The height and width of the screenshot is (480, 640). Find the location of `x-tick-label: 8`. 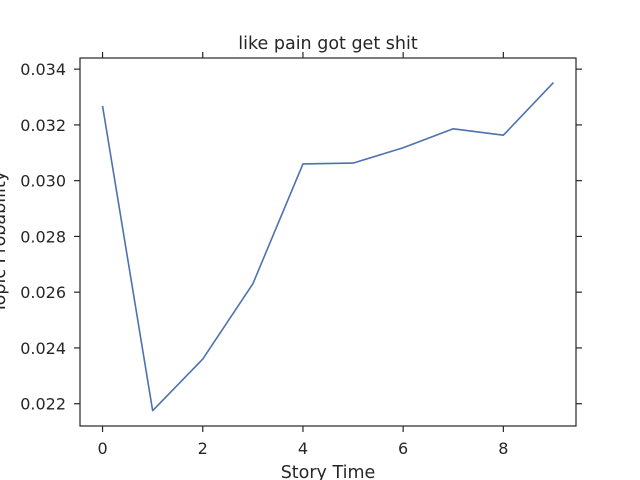

x-tick-label: 8 is located at coordinates (503, 448).